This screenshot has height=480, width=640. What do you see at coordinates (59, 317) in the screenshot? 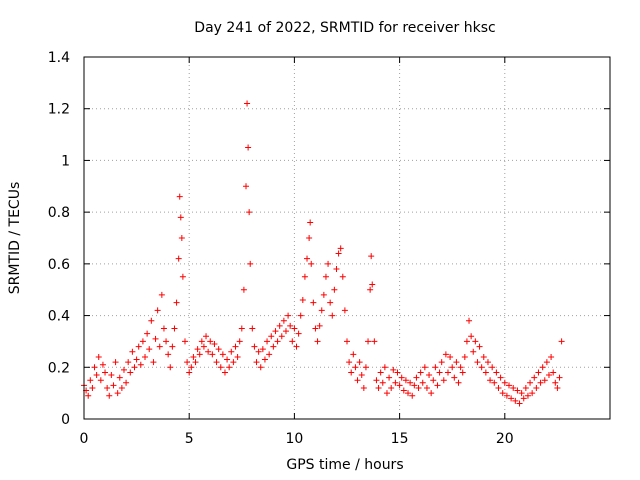
I see `y-tick-label: 0.4` at bounding box center [59, 317].